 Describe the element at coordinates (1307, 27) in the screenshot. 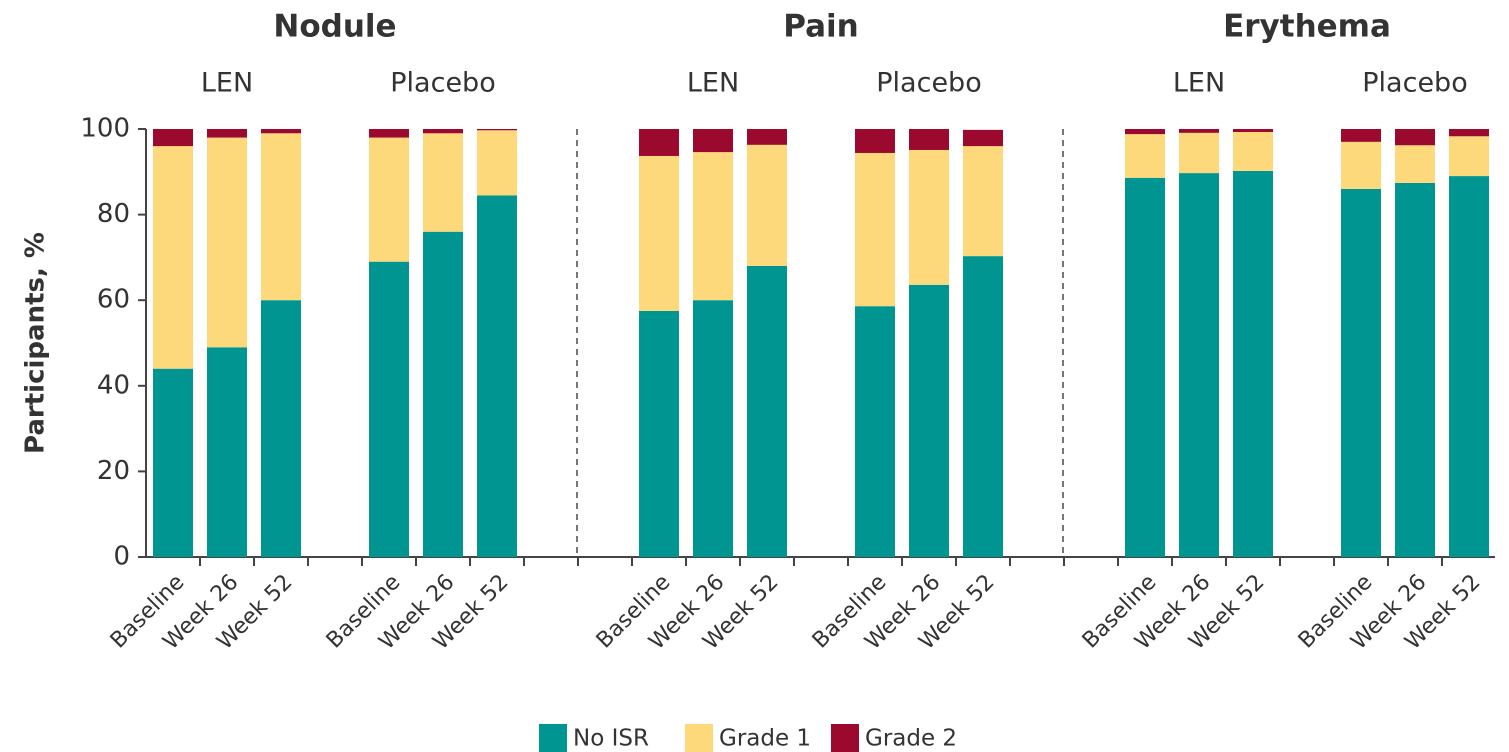

I see `panel-title: Erythema` at that location.